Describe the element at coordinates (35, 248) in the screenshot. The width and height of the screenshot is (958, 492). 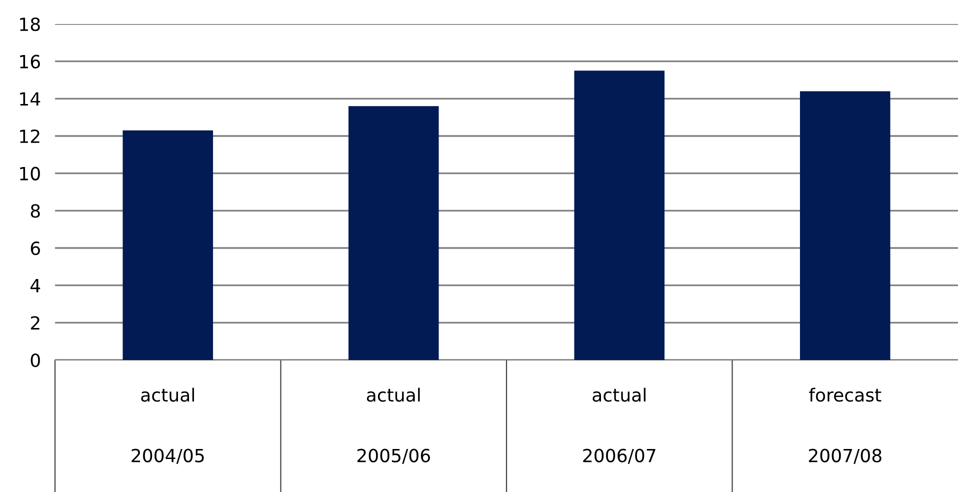
I see `y-tick-label: 6` at that location.